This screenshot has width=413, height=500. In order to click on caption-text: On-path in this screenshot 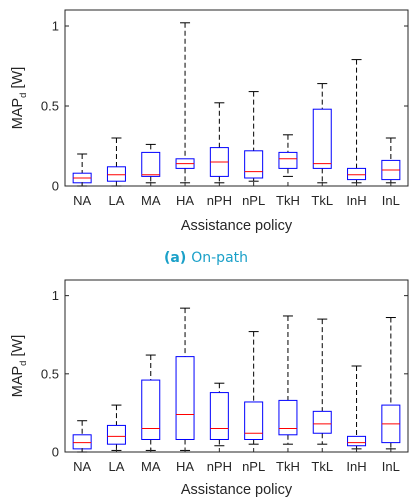, I will do `click(219, 258)`.